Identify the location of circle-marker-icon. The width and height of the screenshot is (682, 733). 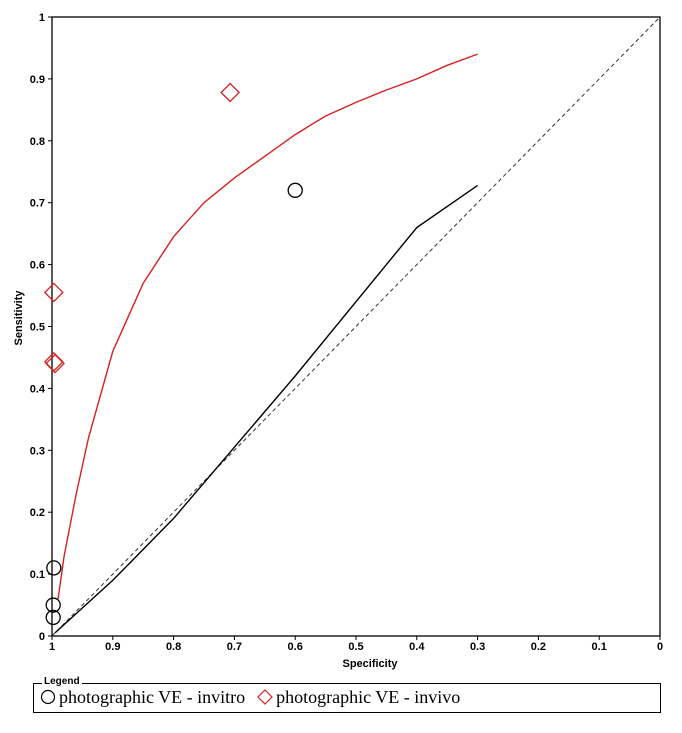
(48, 697).